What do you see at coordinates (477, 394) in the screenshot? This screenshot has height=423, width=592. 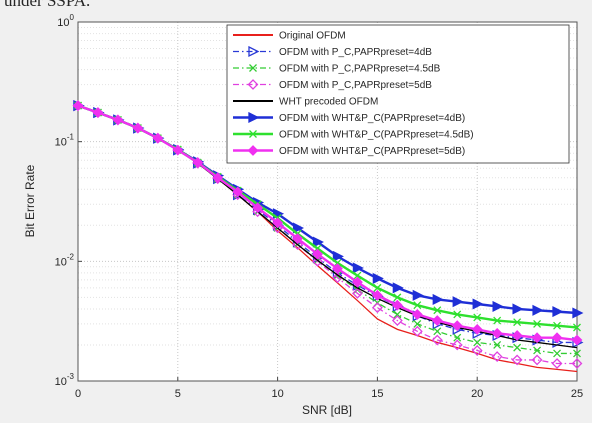 I see `x-tick-label: 20` at bounding box center [477, 394].